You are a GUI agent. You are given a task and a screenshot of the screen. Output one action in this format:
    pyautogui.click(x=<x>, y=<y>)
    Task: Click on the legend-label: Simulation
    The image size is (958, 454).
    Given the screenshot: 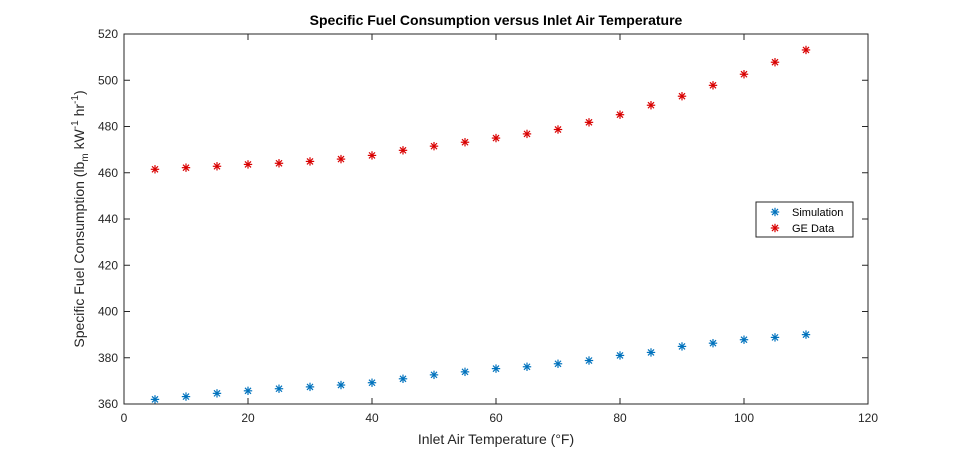 What is the action you would take?
    pyautogui.click(x=817, y=213)
    